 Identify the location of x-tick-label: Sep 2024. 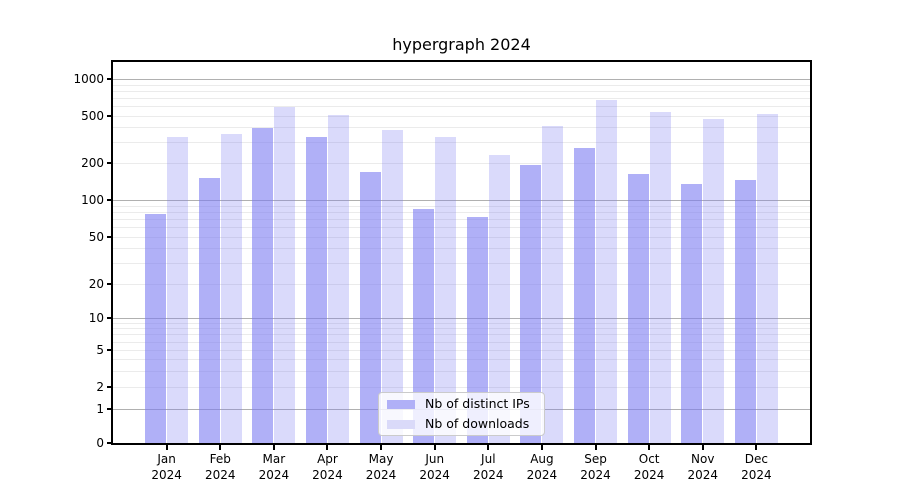
(596, 467).